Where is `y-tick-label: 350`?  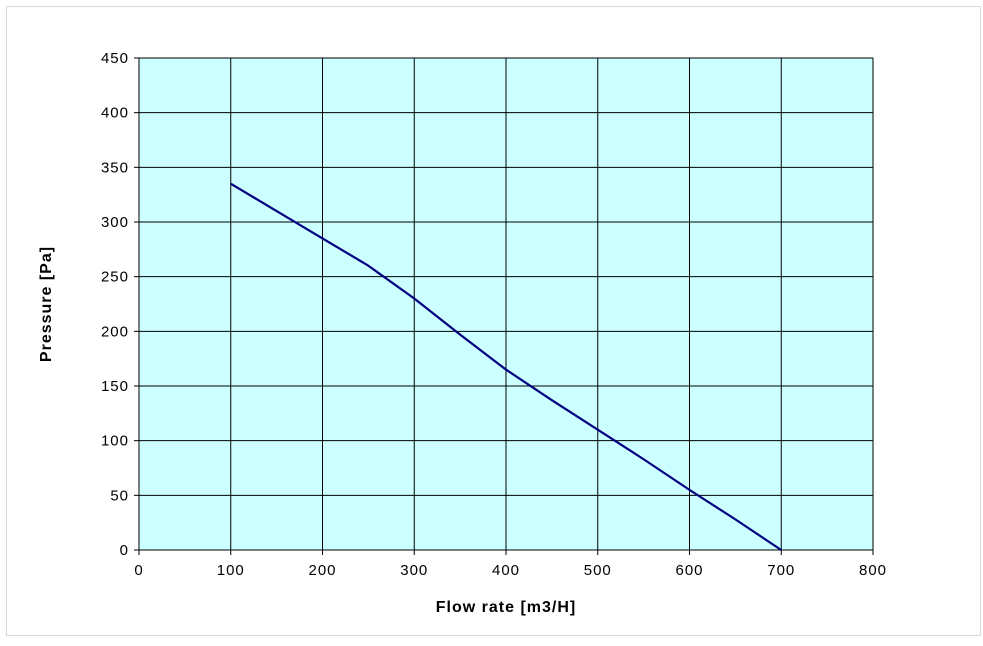
y-tick-label: 350 is located at coordinates (115, 167).